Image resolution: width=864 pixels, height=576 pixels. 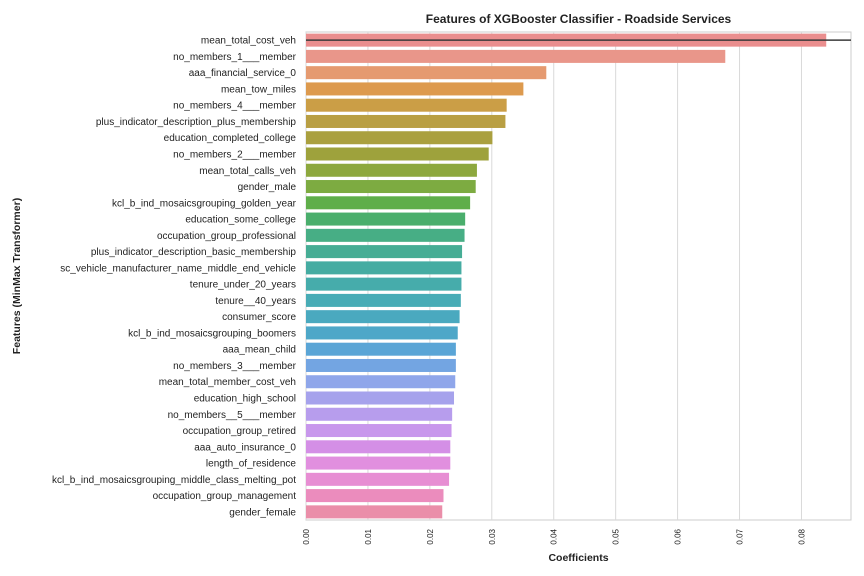 I want to click on y-tick-label: aaa_mean_child, so click(x=259, y=350).